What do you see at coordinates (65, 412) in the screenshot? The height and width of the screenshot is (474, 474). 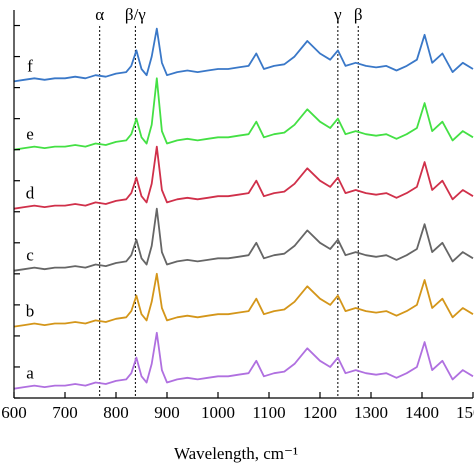 I see `x-tick-label: 700` at bounding box center [65, 412].